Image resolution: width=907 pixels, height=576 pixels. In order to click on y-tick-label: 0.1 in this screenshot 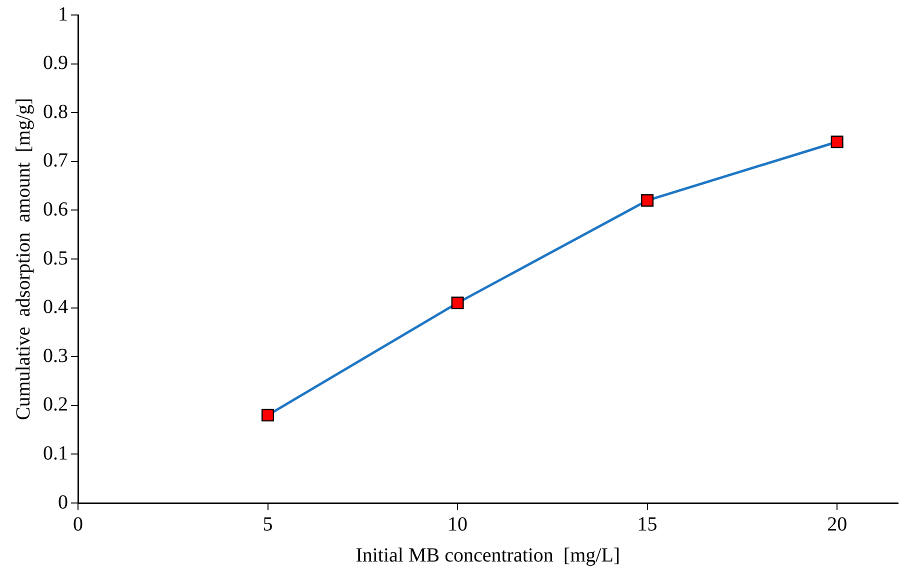, I will do `click(55, 453)`.